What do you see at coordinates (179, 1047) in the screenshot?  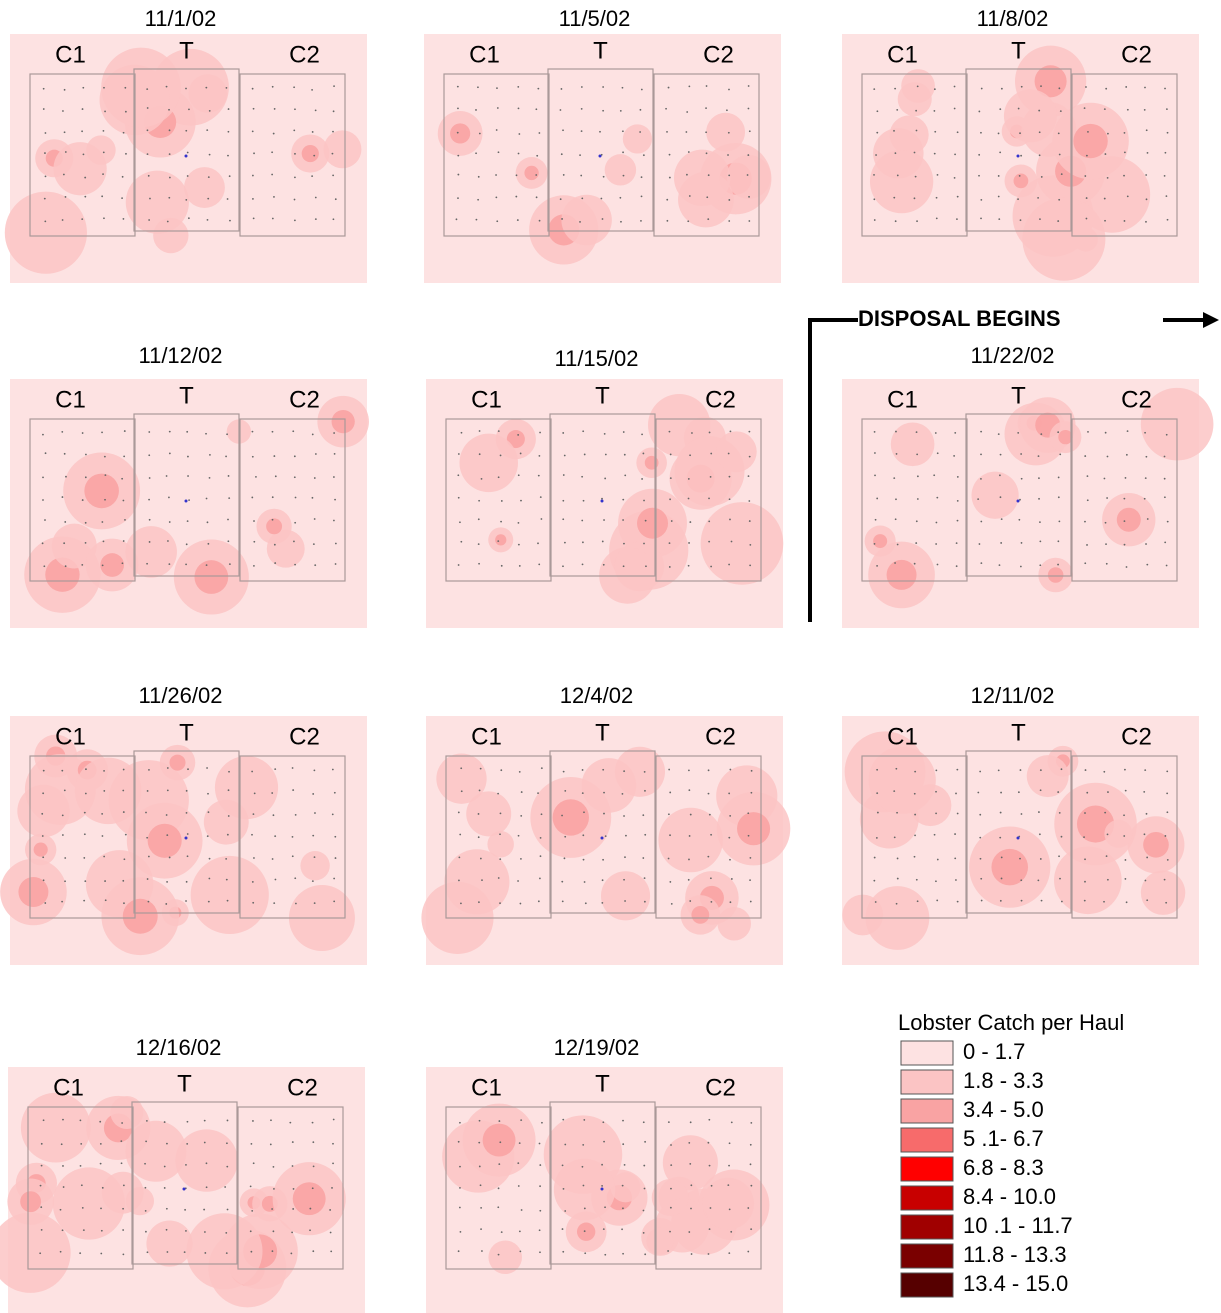 I see `panel-date: 12/16/02` at bounding box center [179, 1047].